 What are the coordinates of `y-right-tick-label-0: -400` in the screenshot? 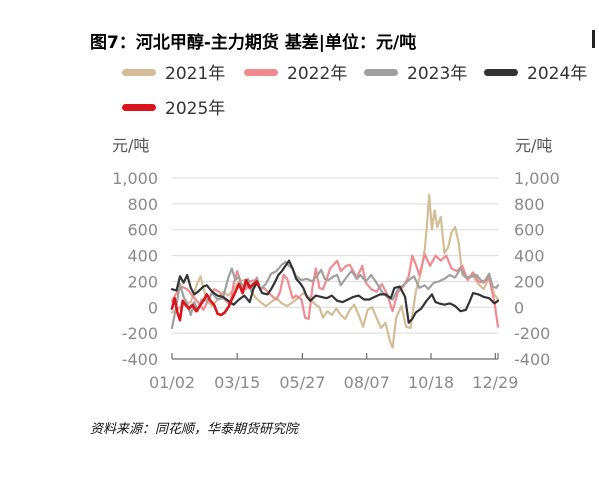 It's located at (532, 359).